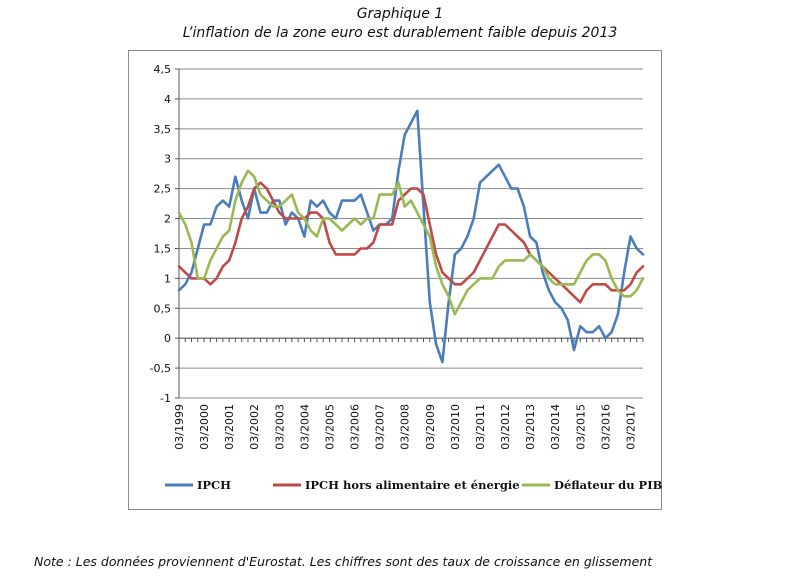  I want to click on x-tick-label: 03/2012, so click(505, 427).